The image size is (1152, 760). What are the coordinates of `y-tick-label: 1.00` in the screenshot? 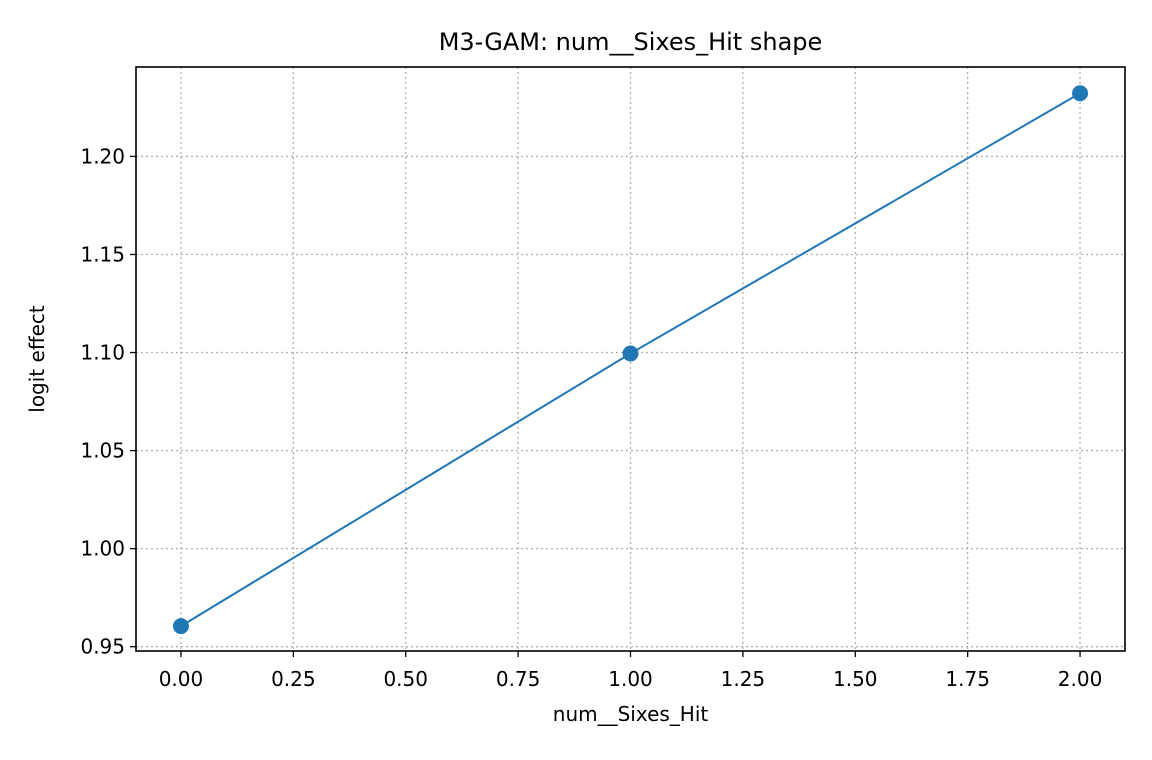 It's located at (102, 549).